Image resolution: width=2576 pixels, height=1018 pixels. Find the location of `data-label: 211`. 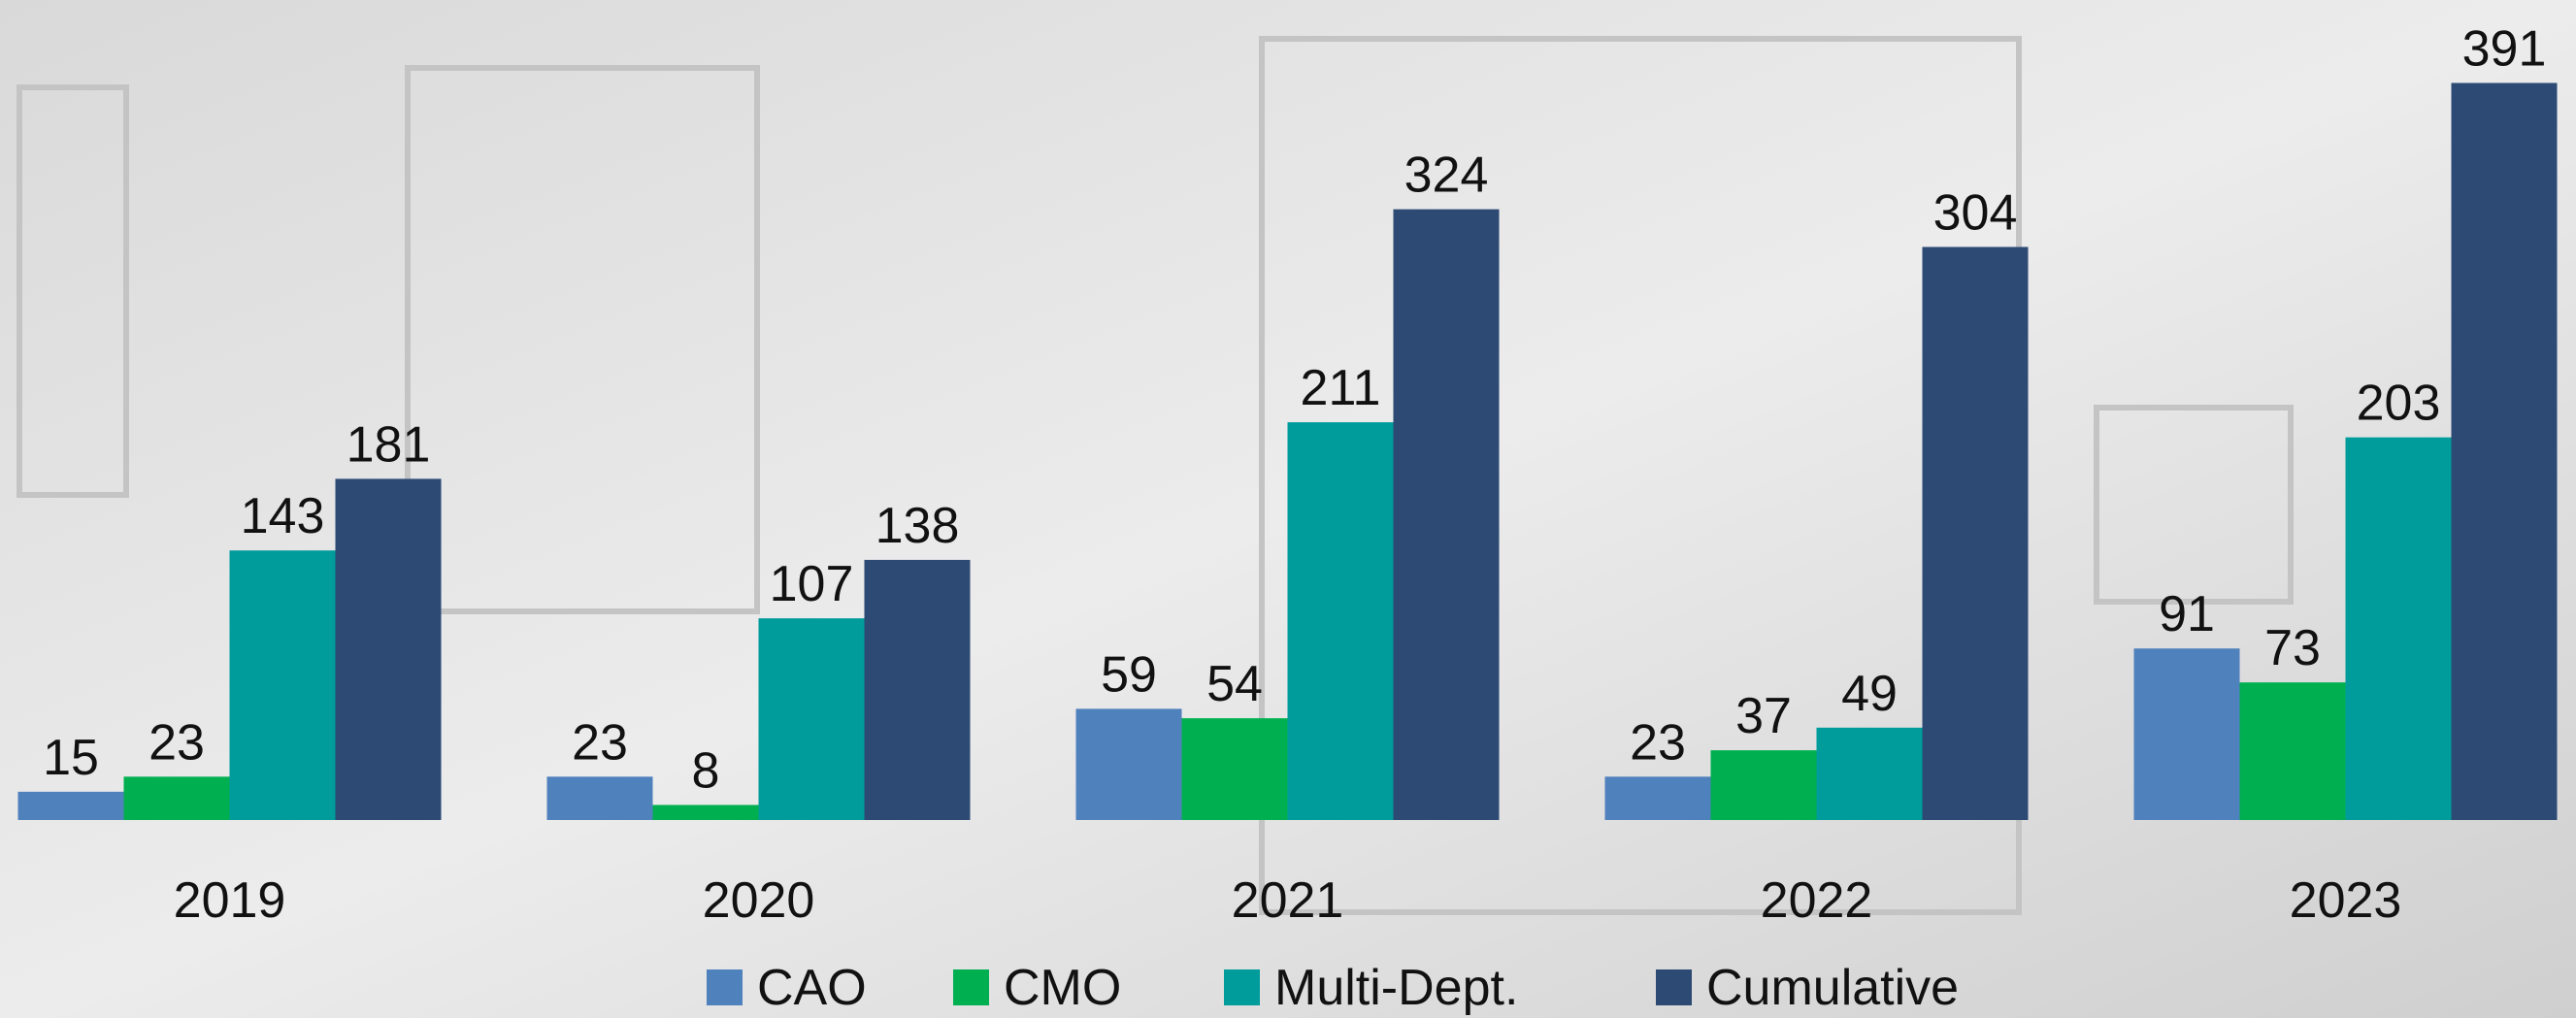

data-label: 211 is located at coordinates (1341, 388).